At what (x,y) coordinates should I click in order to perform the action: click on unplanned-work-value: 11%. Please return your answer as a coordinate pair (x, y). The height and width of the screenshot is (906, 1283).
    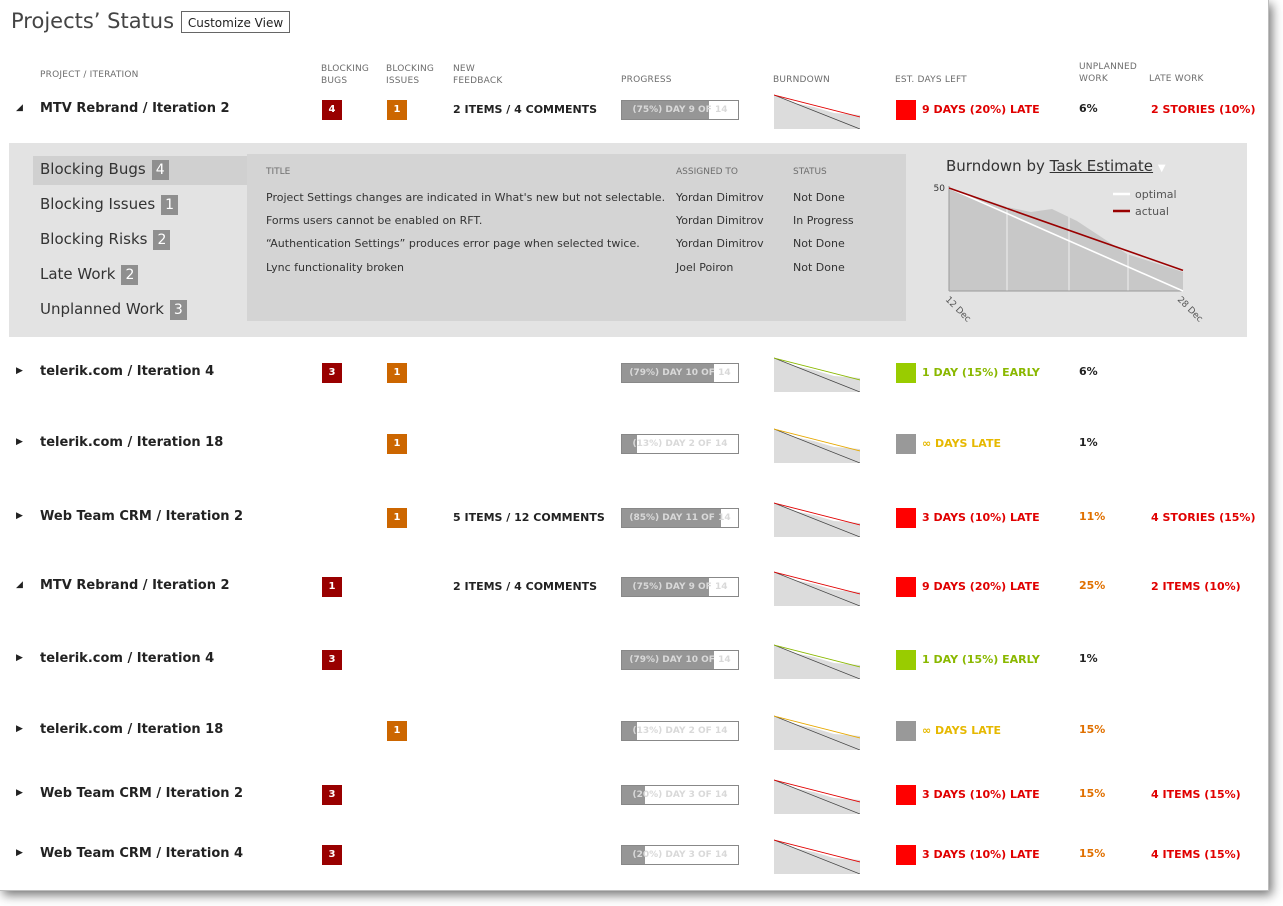
    Looking at the image, I should click on (1092, 516).